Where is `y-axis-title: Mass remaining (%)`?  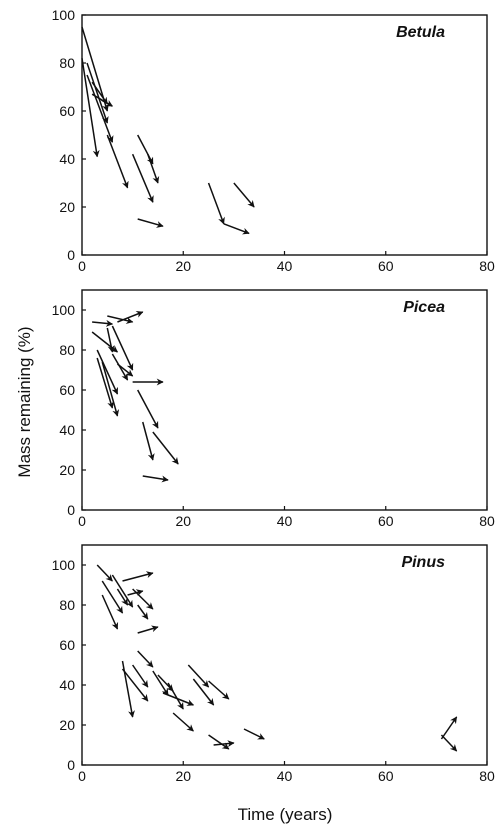 y-axis-title: Mass remaining (%) is located at coordinates (24, 401).